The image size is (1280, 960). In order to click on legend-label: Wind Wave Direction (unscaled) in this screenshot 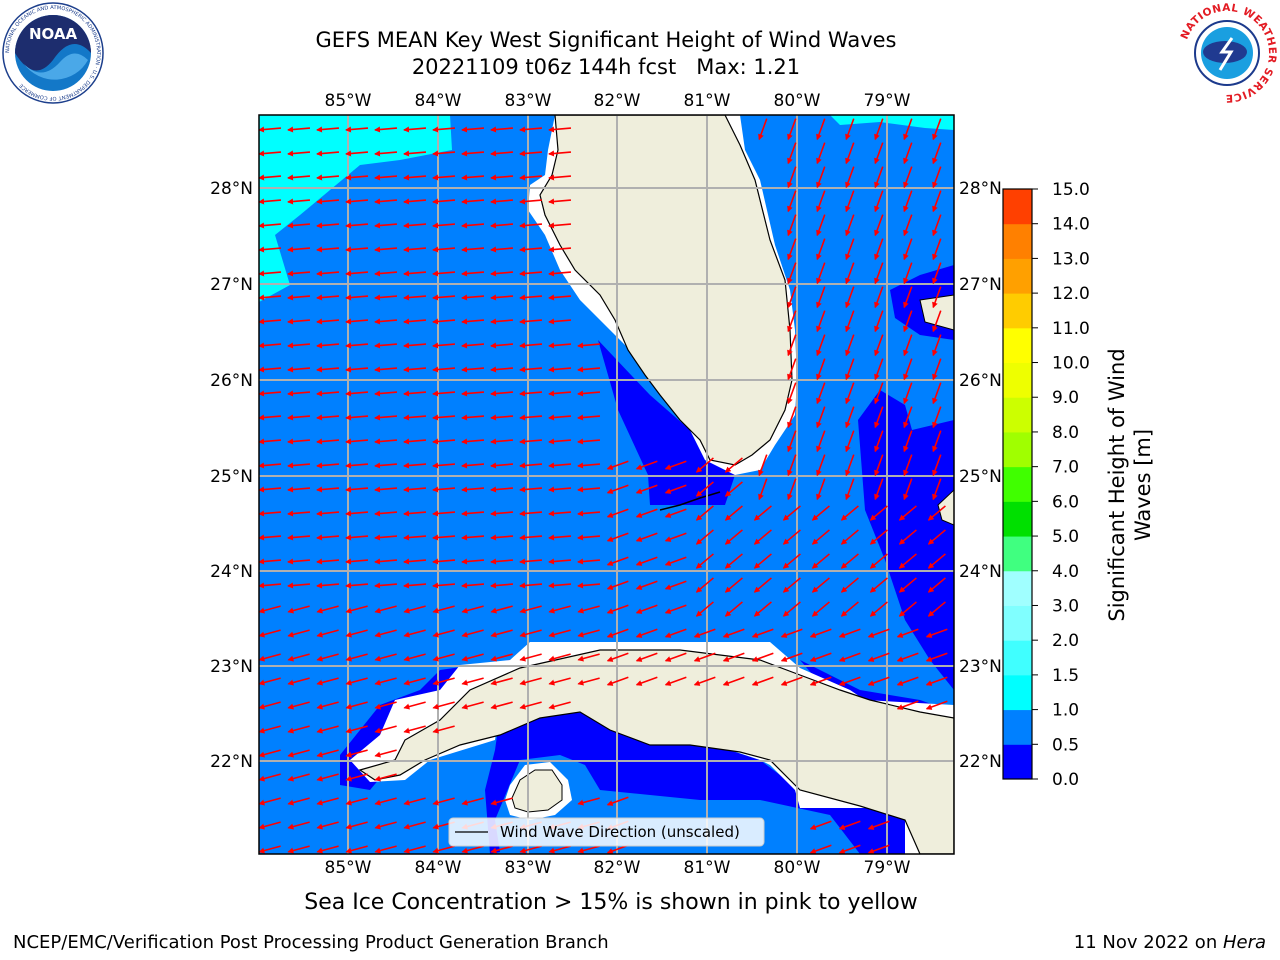, I will do `click(620, 832)`.